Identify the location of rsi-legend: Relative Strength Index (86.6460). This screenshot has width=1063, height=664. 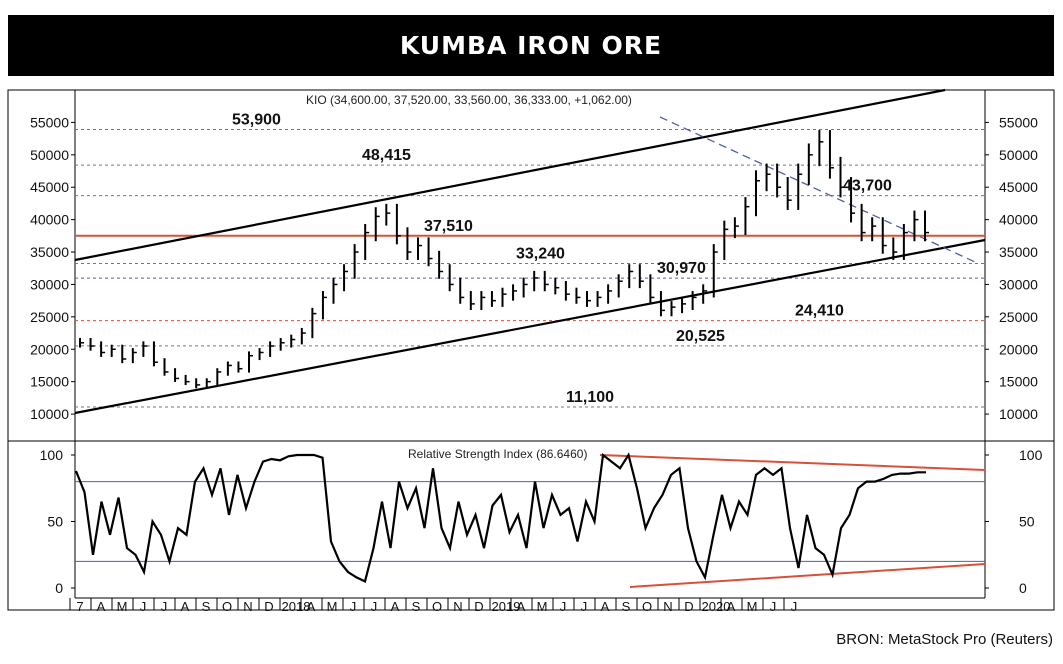
(497, 454).